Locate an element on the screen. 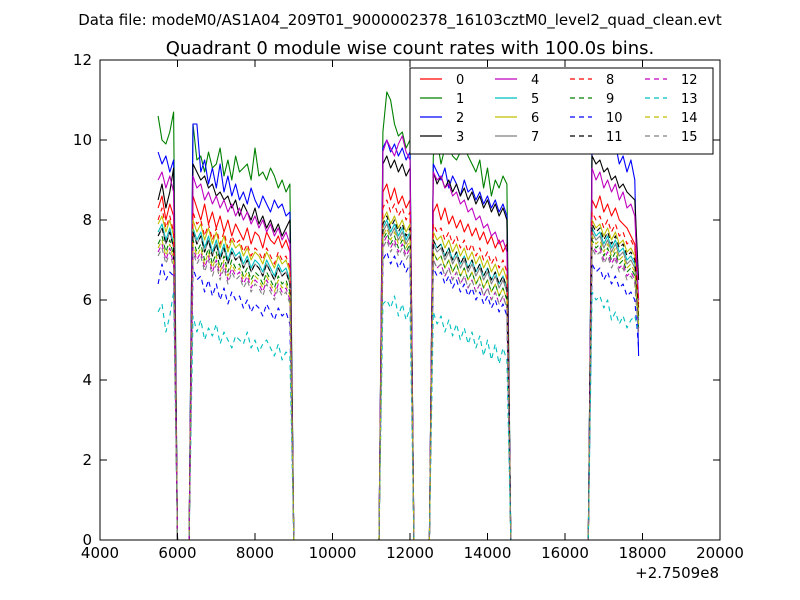 The width and height of the screenshot is (800, 600). x-tick-label: 20000 is located at coordinates (720, 553).